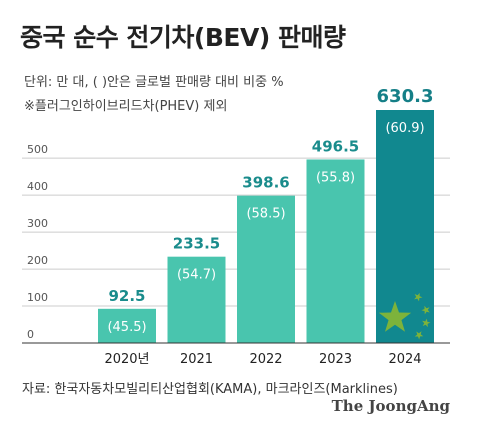 This screenshot has width=480, height=433. Describe the element at coordinates (196, 275) in the screenshot. I see `bar-share-label: (54.7)` at that location.